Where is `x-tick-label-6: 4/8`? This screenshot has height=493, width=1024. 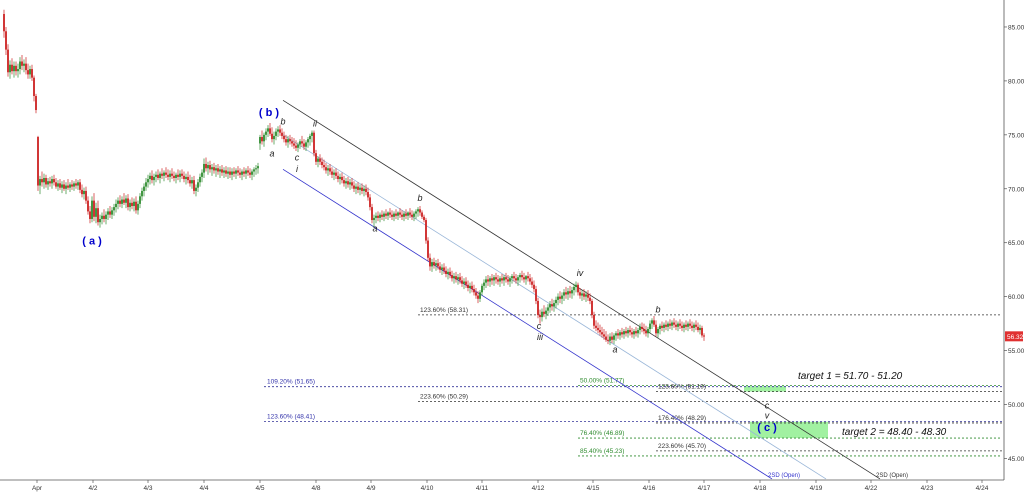 x-tick-label-6: 4/8 is located at coordinates (315, 488).